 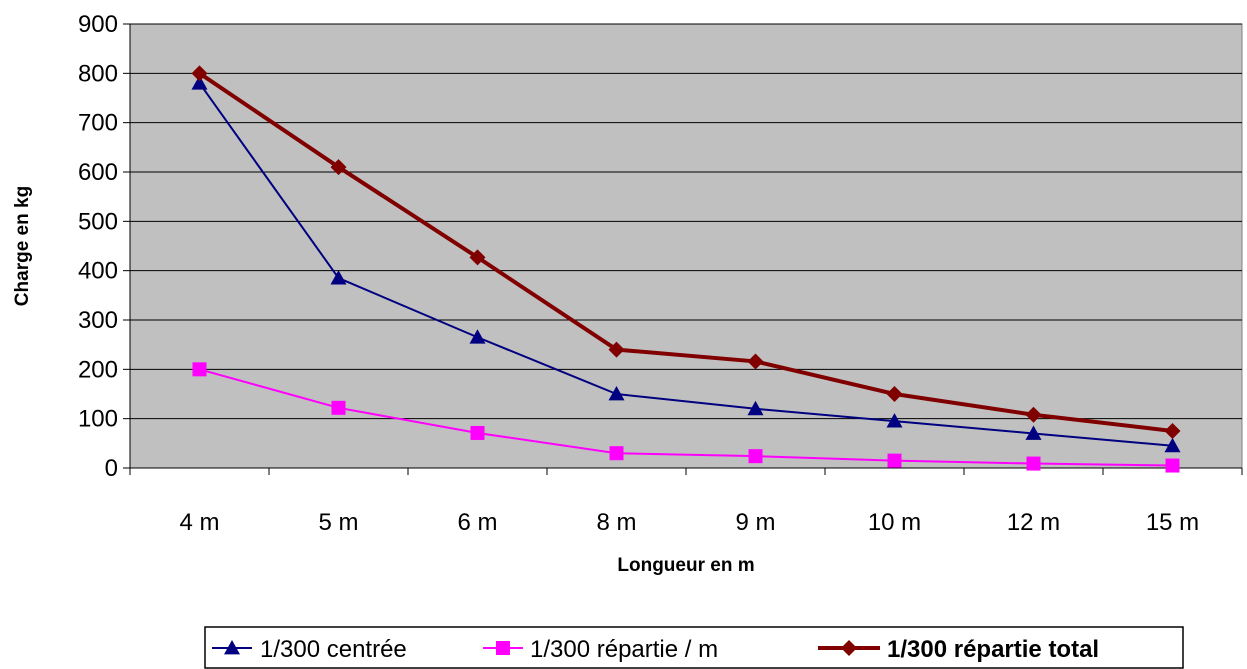 What do you see at coordinates (98, 123) in the screenshot?
I see `y-tick-label: 700` at bounding box center [98, 123].